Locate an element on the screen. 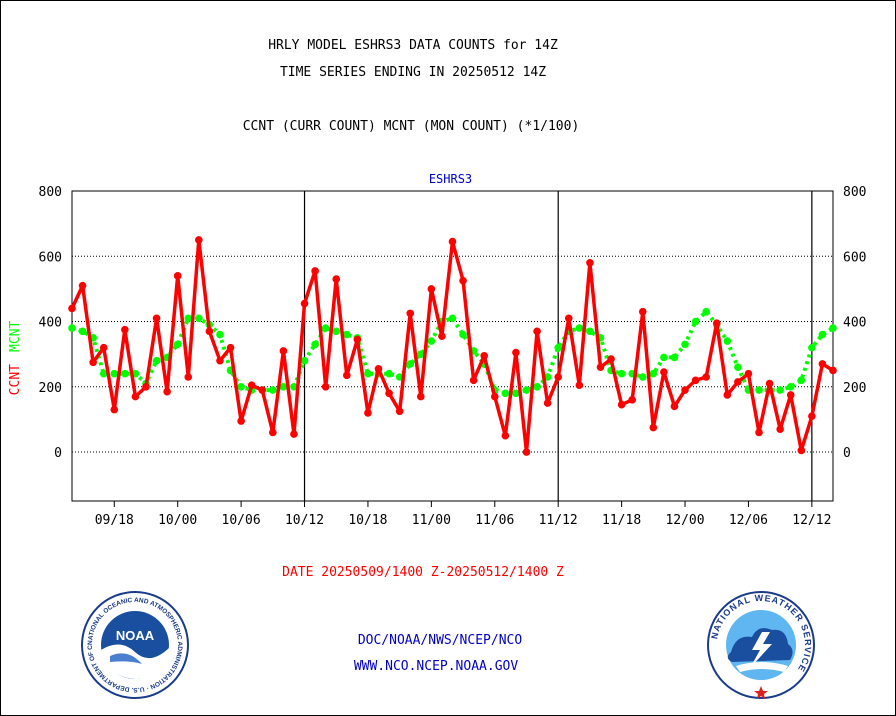 The height and width of the screenshot is (716, 896). y-tick-label-left: 200 is located at coordinates (50, 388).